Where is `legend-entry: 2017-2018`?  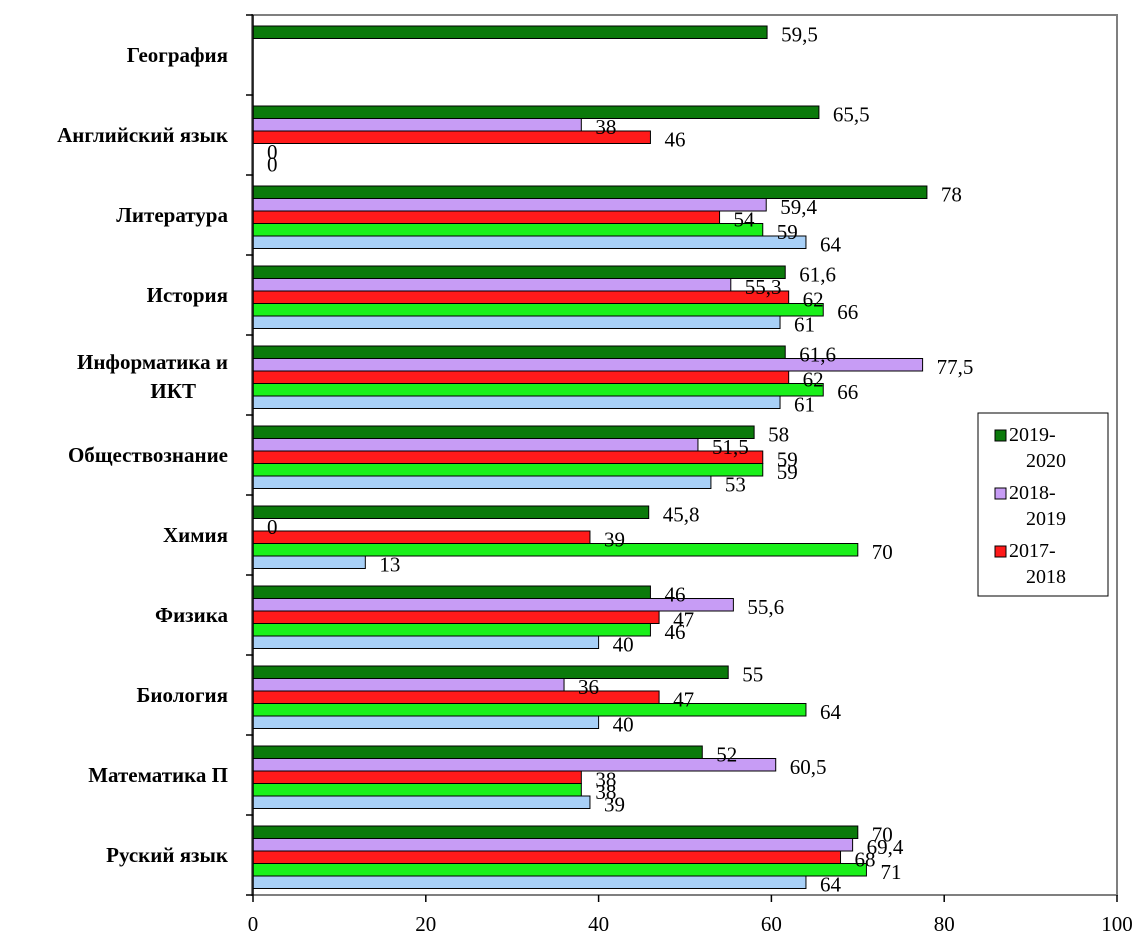 legend-entry: 2017-2018 is located at coordinates (1037, 564).